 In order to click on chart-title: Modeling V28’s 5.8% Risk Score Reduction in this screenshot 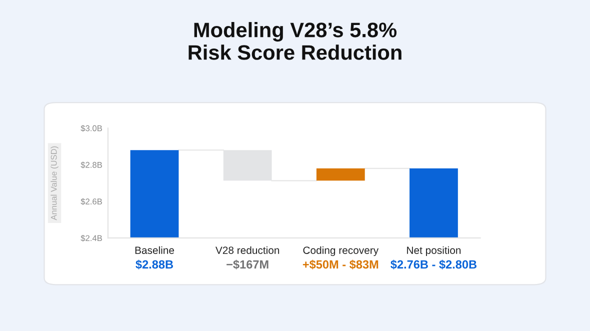, I will do `click(295, 41)`.